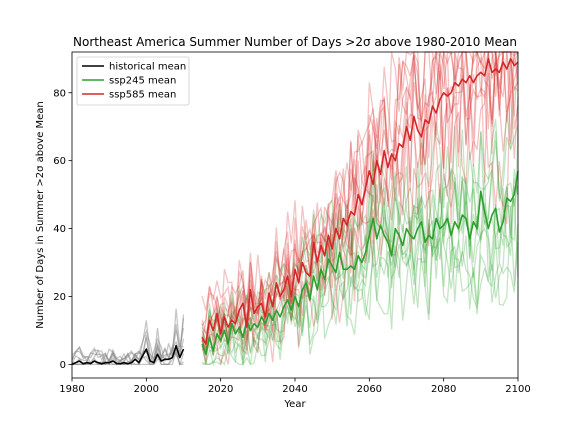  Describe the element at coordinates (59, 161) in the screenshot. I see `y-tick-label: 60` at that location.